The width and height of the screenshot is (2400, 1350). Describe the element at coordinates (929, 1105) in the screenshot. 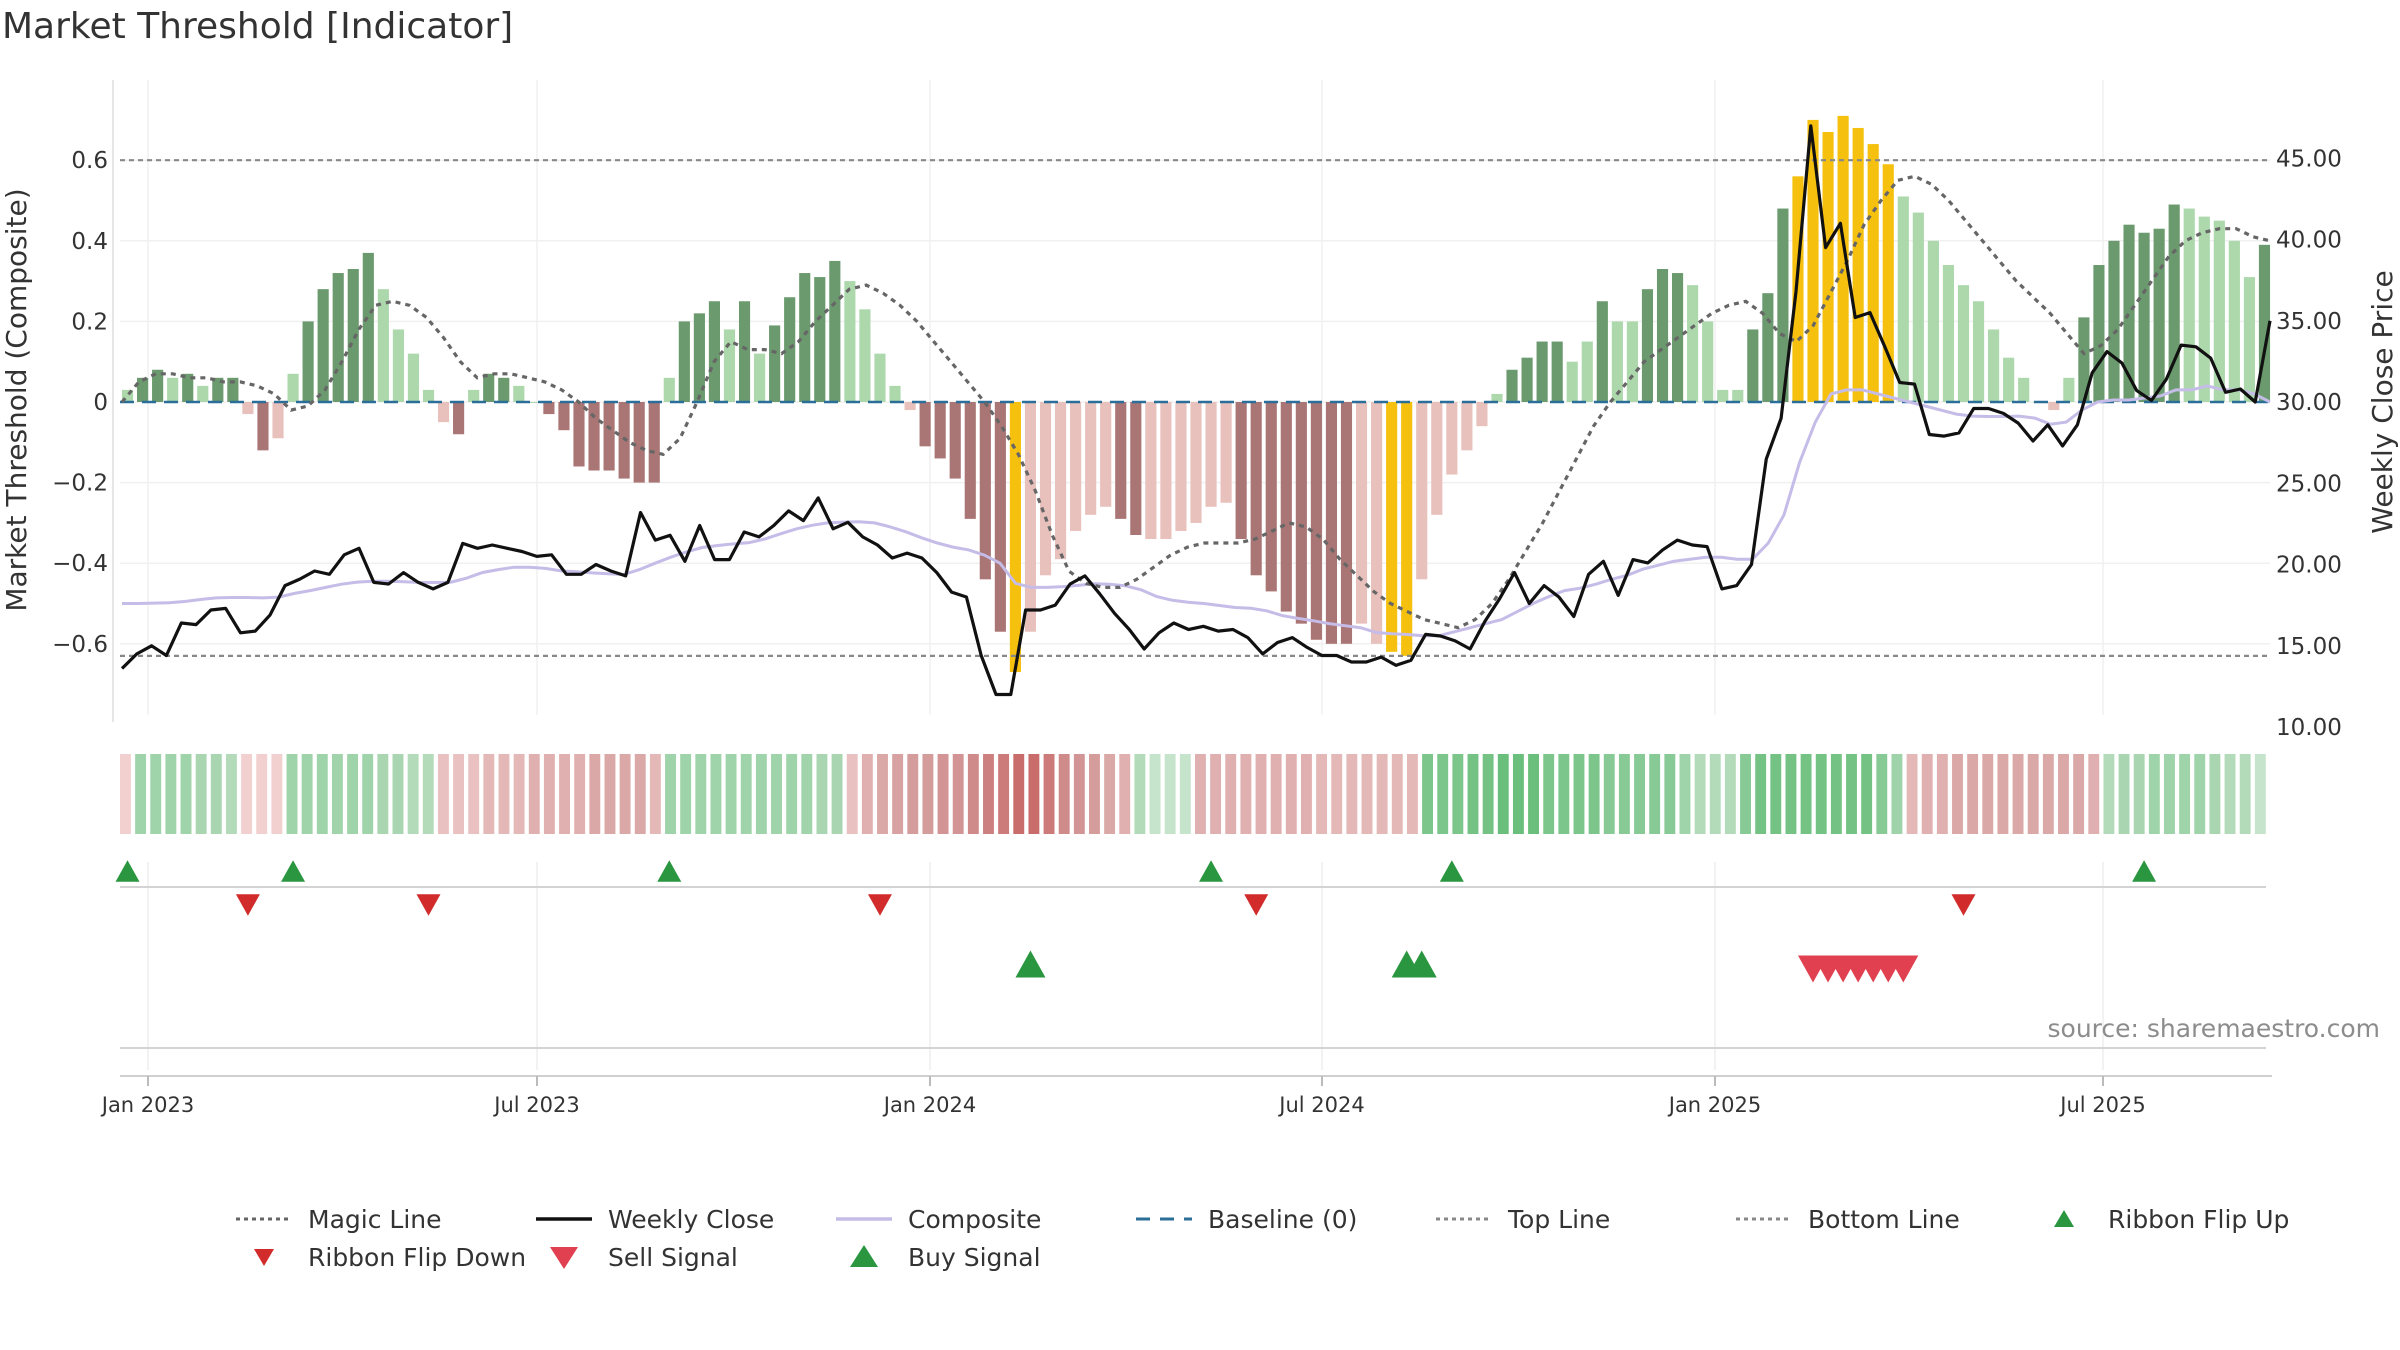

I see `x-tick-label: Jan 2024` at that location.